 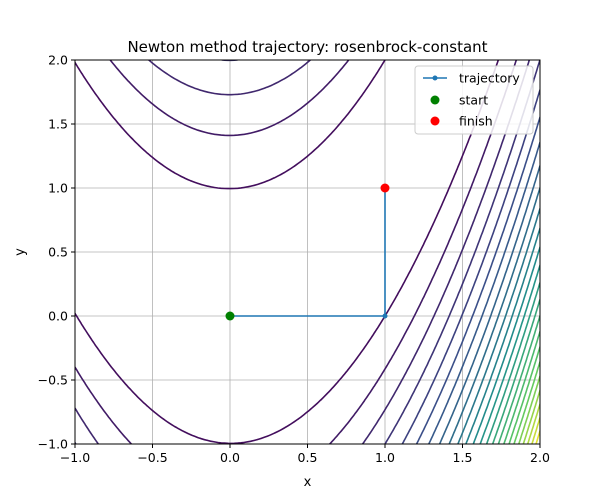 I want to click on series-layer, so click(x=307, y=252).